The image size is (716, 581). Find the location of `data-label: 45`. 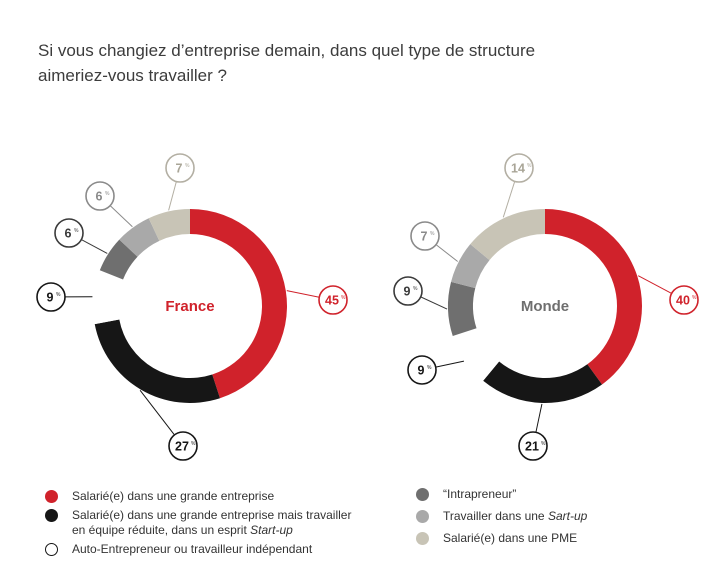

data-label: 45 is located at coordinates (332, 301).